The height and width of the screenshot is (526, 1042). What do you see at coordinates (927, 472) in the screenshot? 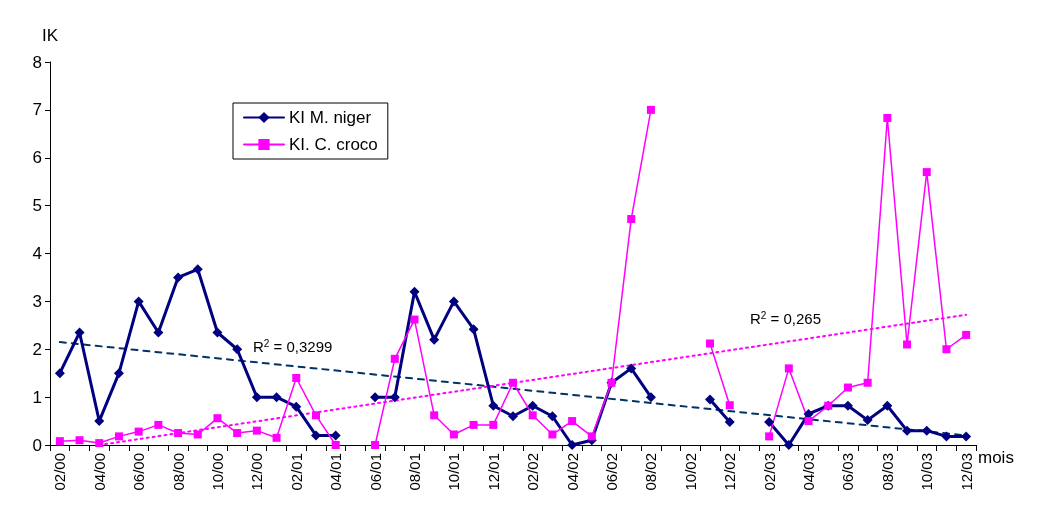
I see `x-tick-label: 10/03` at bounding box center [927, 472].